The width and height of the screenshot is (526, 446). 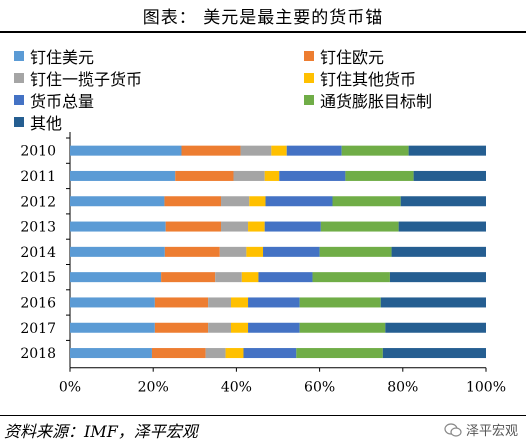 I want to click on legend-item: 钉住其他货币, so click(x=360, y=78).